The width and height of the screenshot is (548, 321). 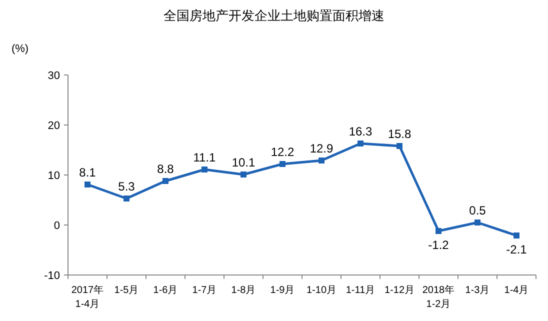 What do you see at coordinates (399, 290) in the screenshot?
I see `xtick: 1-12月` at bounding box center [399, 290].